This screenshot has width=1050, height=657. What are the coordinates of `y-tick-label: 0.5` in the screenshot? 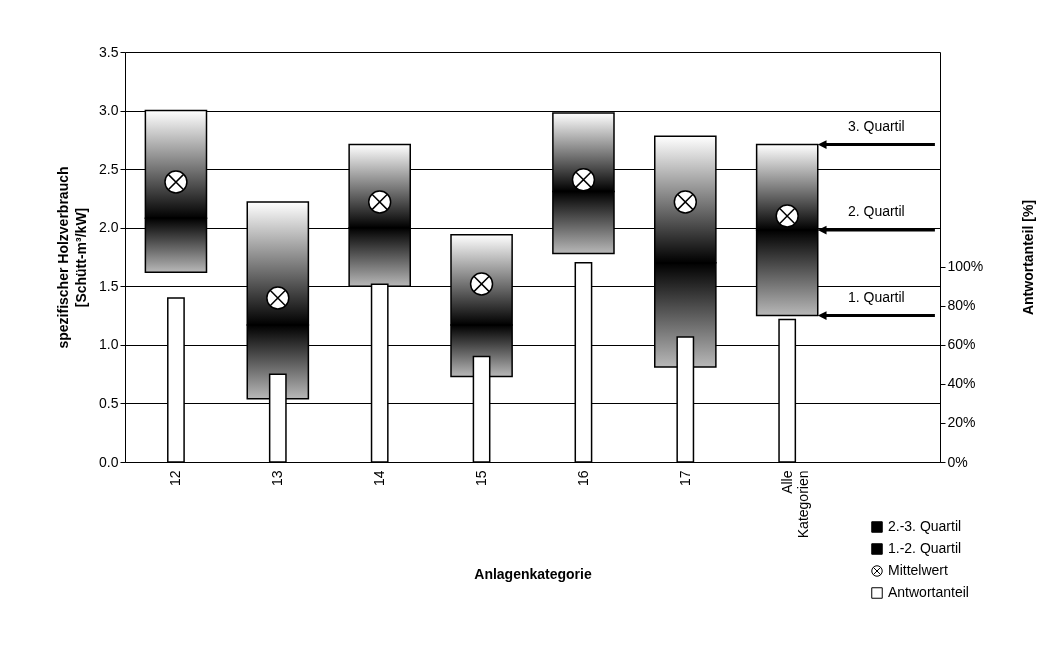 It's located at (109, 402).